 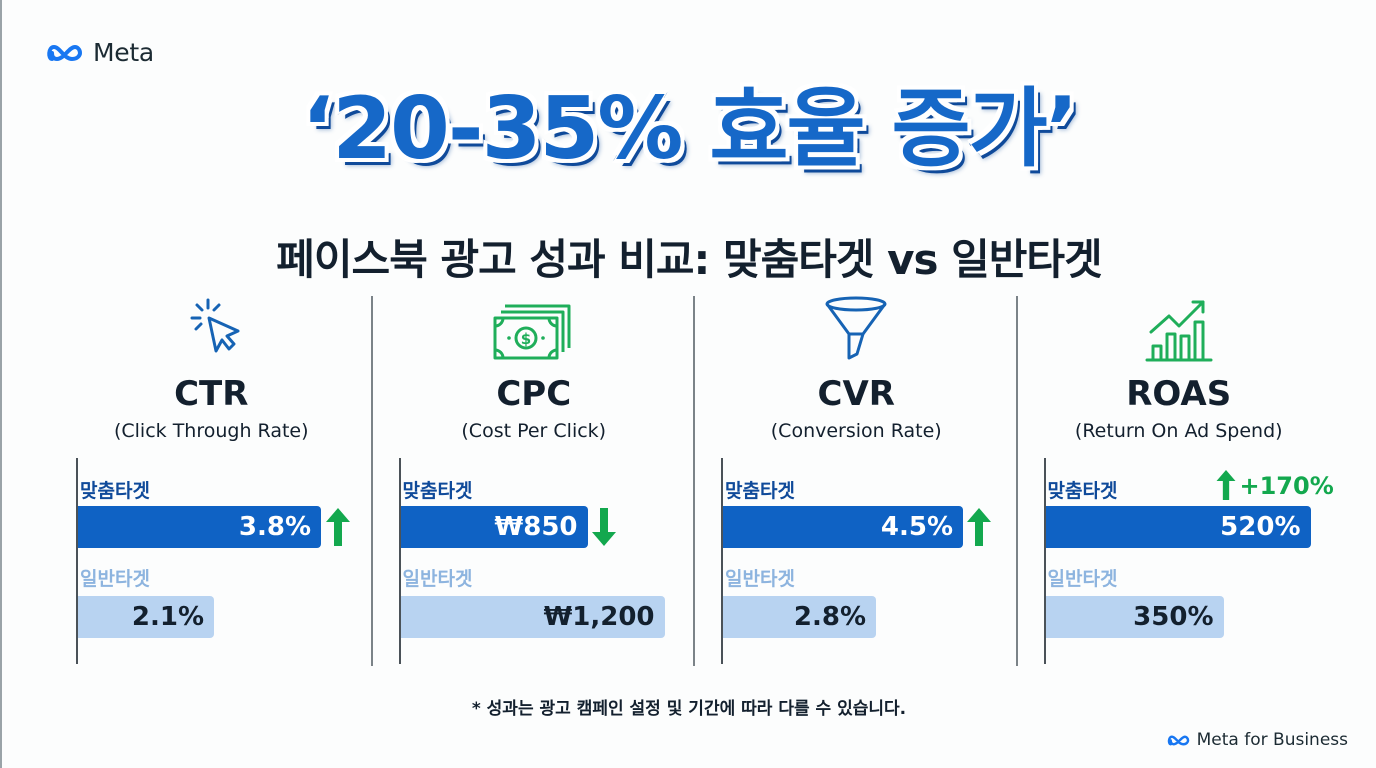 What do you see at coordinates (532, 617) in the screenshot?
I see `general-target-bar: ₩1,200` at bounding box center [532, 617].